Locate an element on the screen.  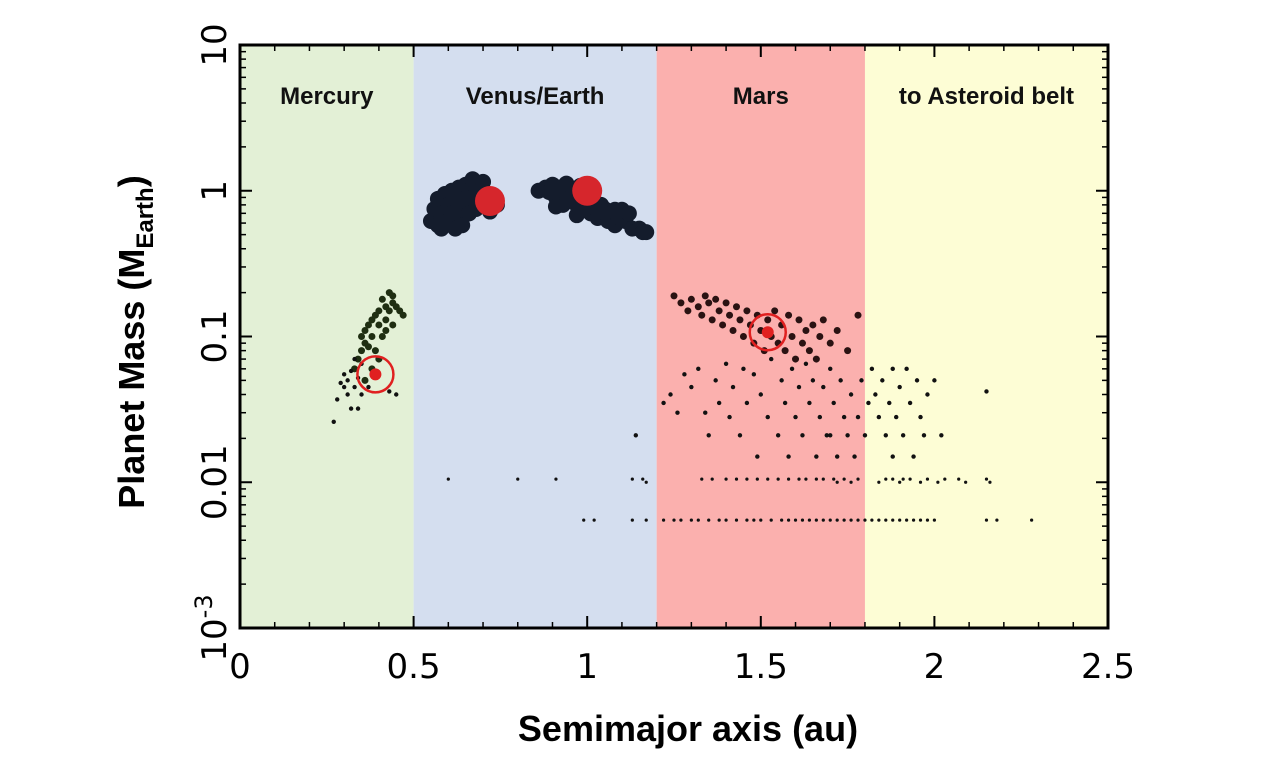
x-tick-label: 2.5 is located at coordinates (1108, 667).